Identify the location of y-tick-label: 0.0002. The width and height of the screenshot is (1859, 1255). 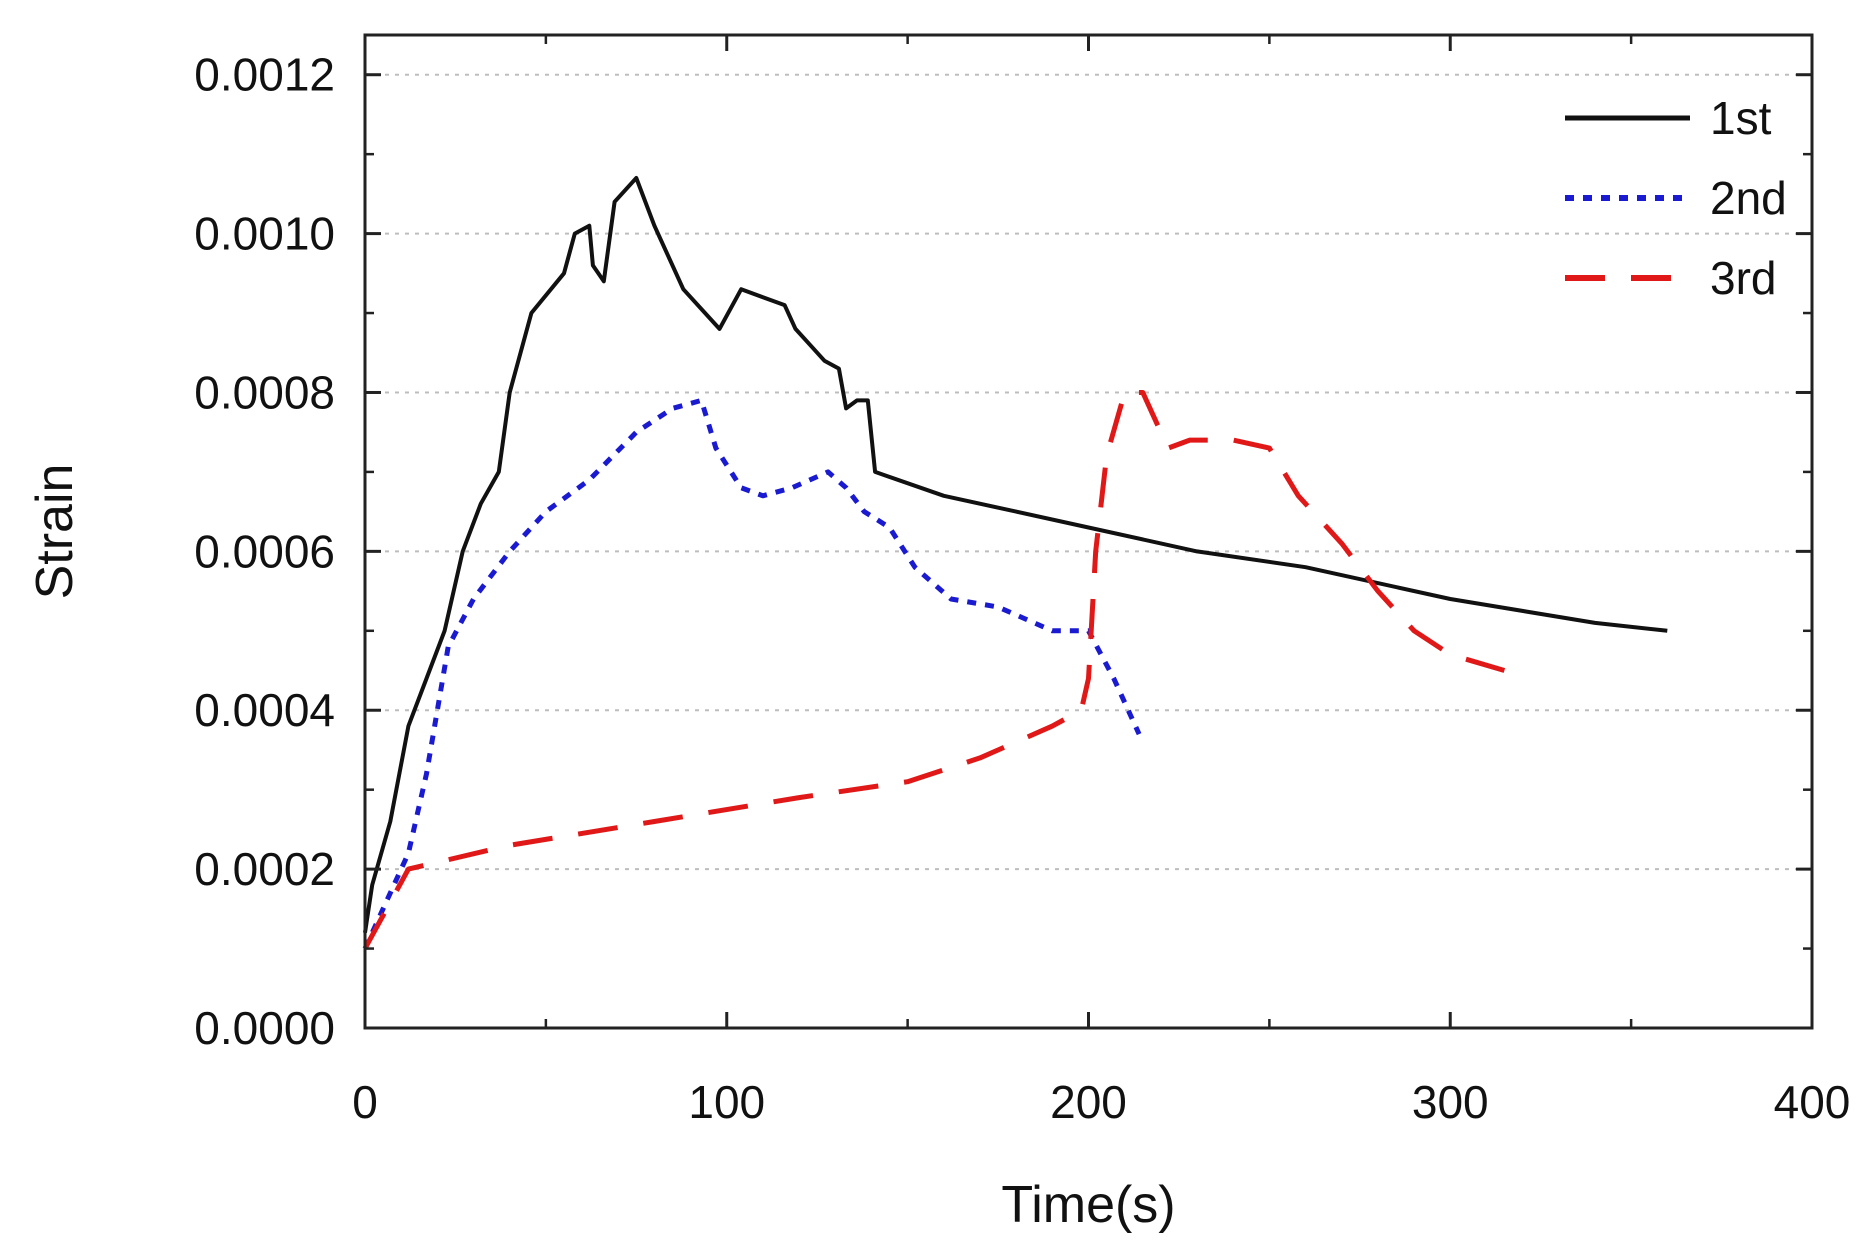
(264, 869).